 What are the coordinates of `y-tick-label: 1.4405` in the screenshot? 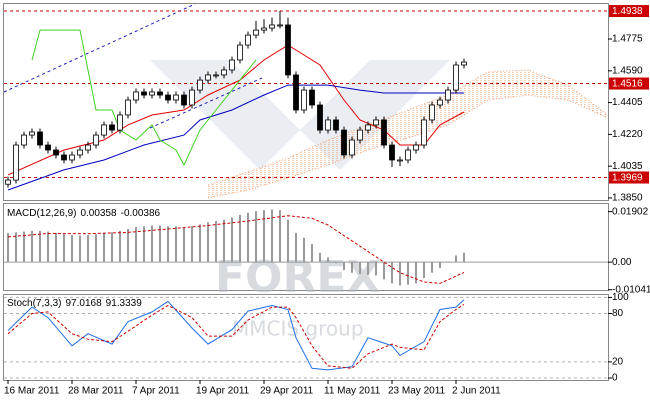 It's located at (627, 102).